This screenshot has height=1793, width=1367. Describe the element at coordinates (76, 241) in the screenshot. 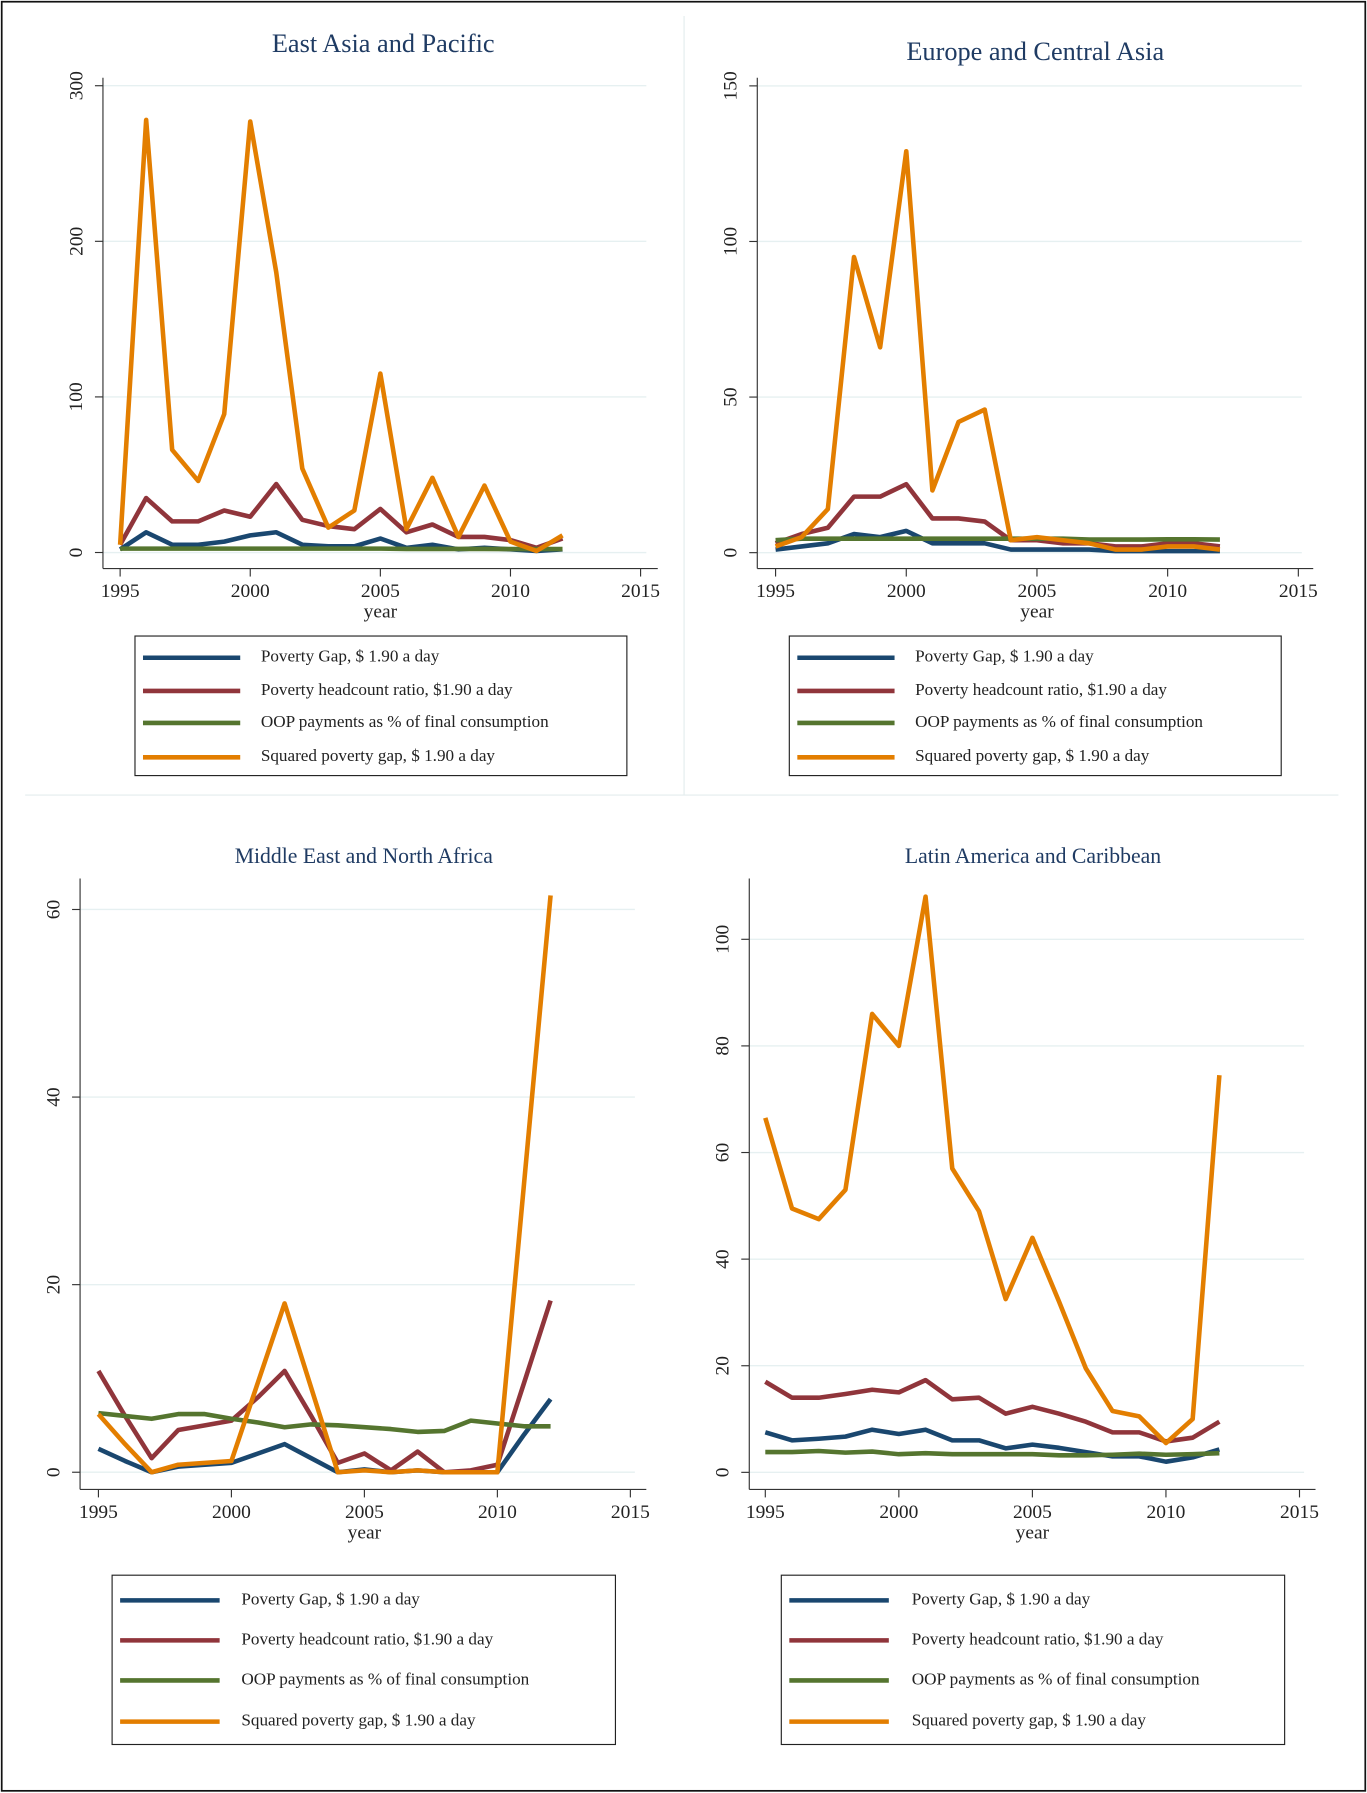

I see `y-tick-label: 200` at that location.